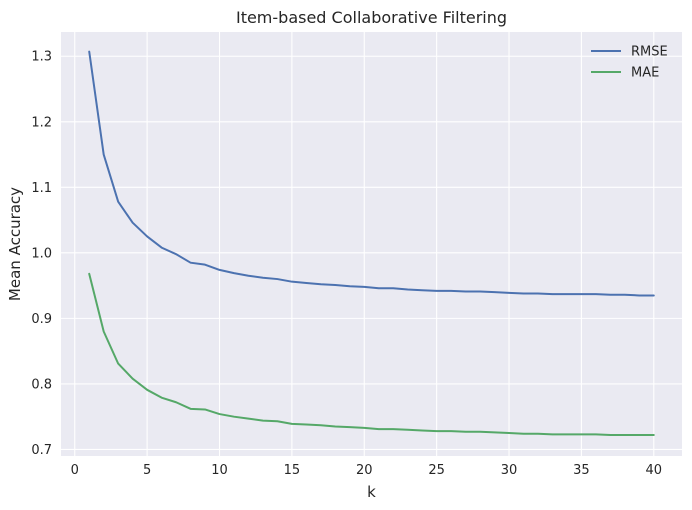 This screenshot has height=510, width=692. What do you see at coordinates (629, 63) in the screenshot?
I see `legend: RMSE MAE` at bounding box center [629, 63].